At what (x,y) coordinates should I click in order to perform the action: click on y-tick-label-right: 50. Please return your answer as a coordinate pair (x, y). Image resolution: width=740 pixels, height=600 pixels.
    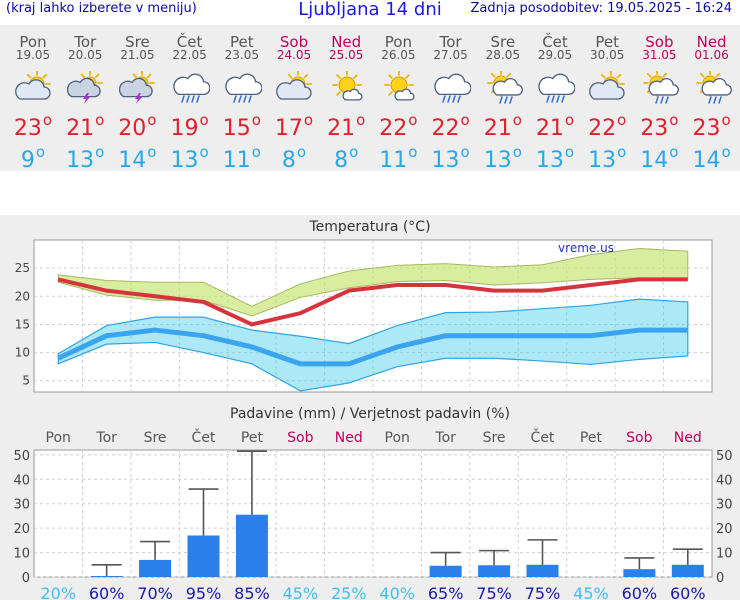
    Looking at the image, I should click on (724, 456).